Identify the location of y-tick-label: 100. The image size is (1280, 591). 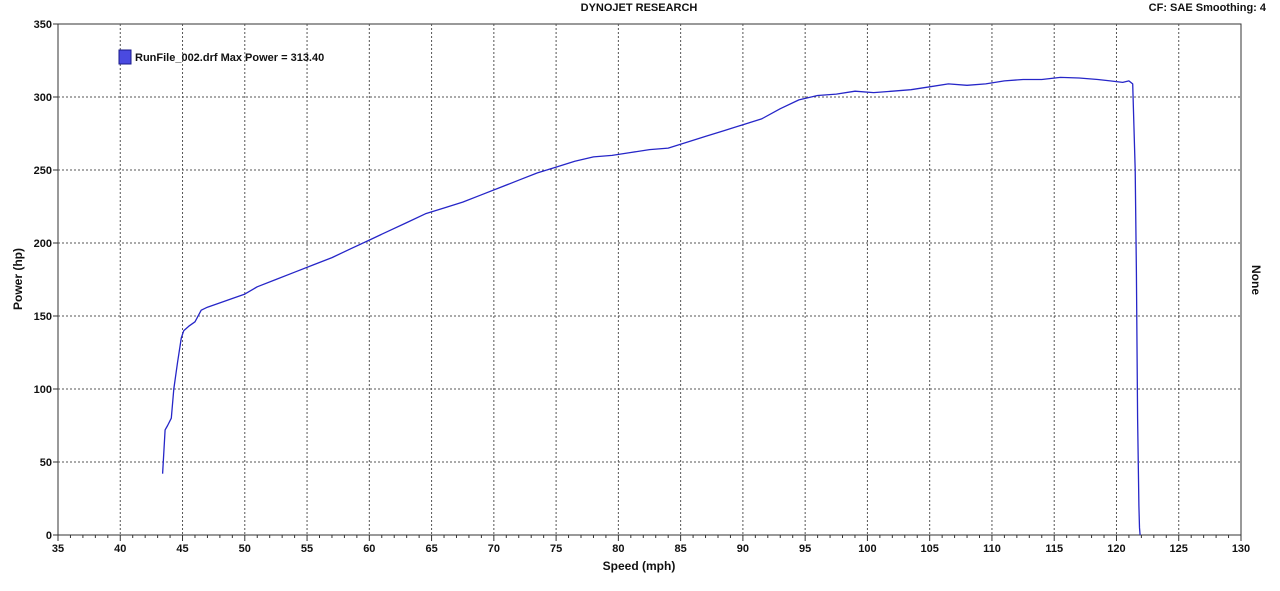
(43, 390).